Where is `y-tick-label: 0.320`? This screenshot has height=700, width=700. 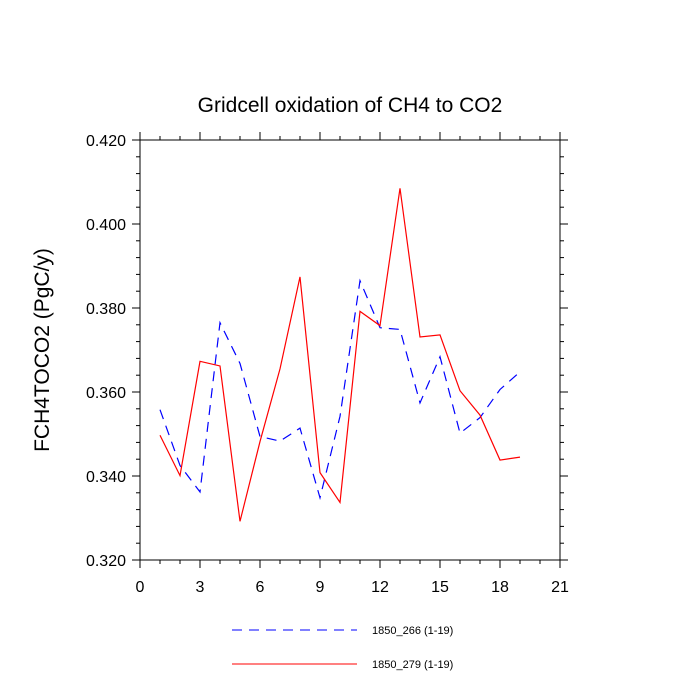 y-tick-label: 0.320 is located at coordinates (106, 561).